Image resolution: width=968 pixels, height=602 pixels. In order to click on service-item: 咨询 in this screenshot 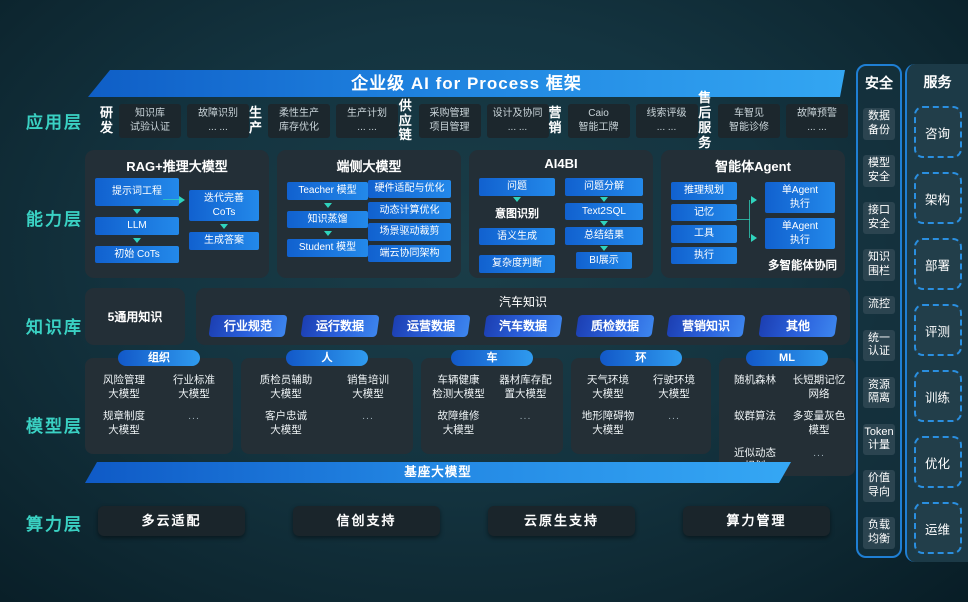, I will do `click(937, 132)`.